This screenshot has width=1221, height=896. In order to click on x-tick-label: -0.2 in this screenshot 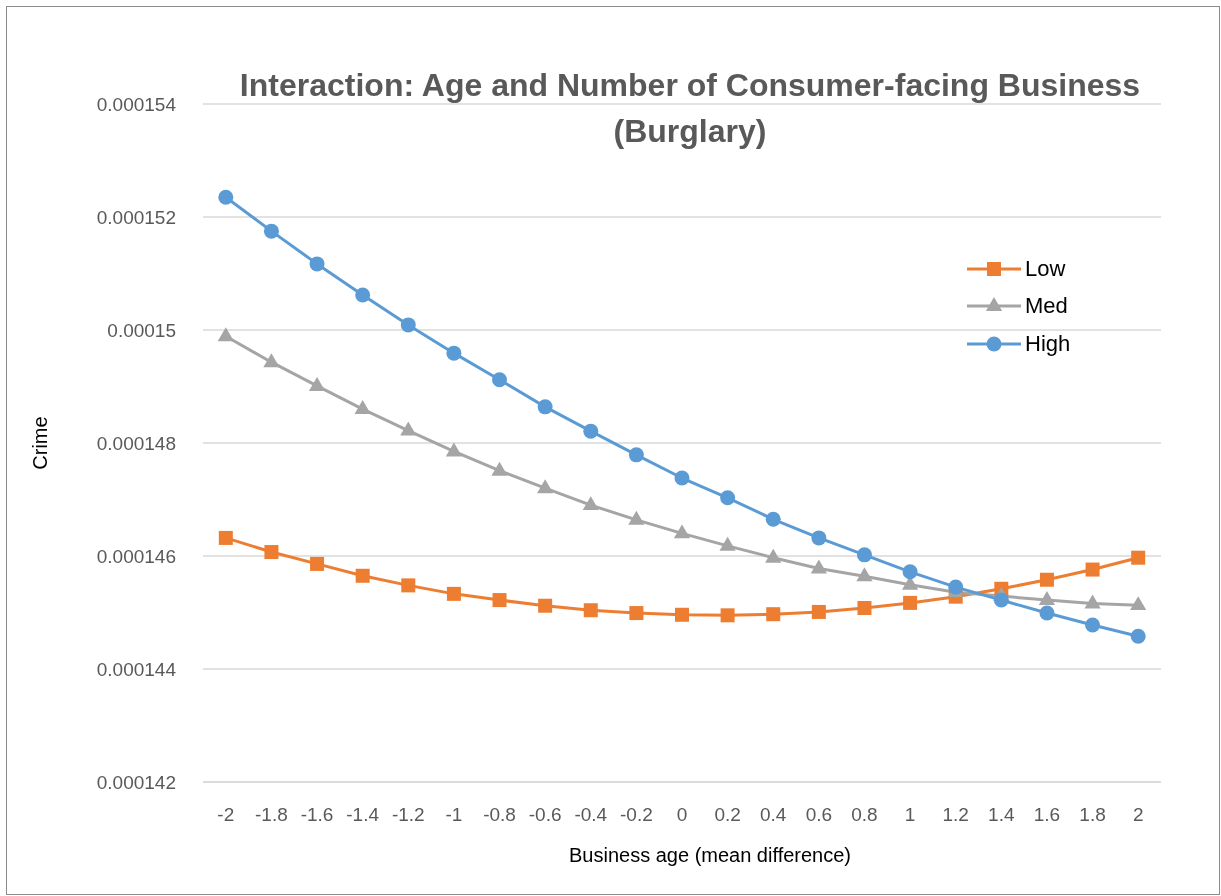, I will do `click(636, 815)`.